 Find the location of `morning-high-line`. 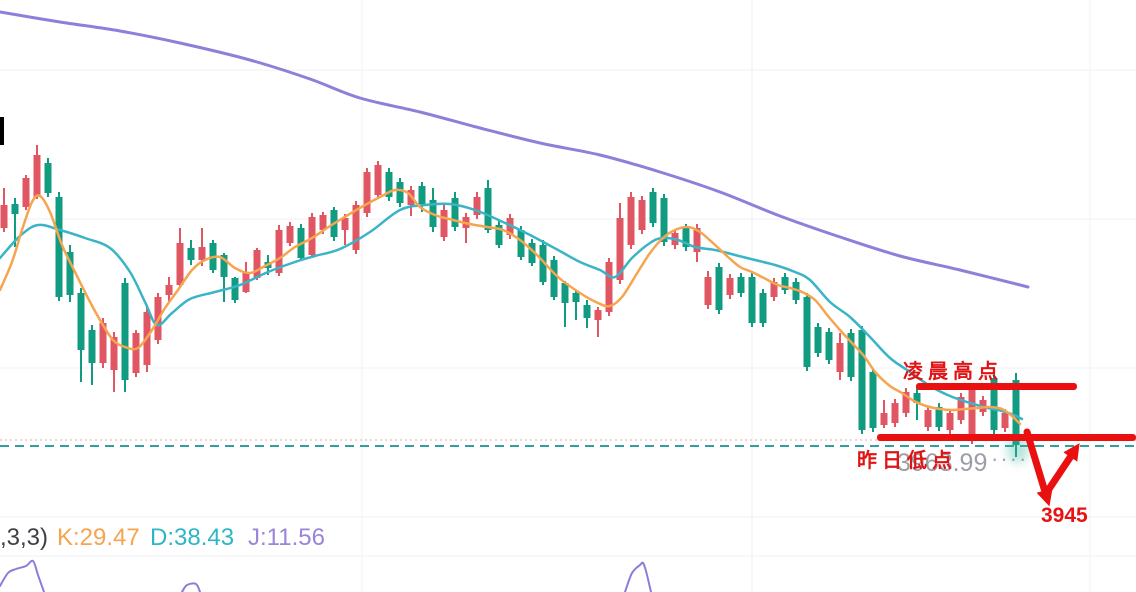

morning-high-line is located at coordinates (996, 386).